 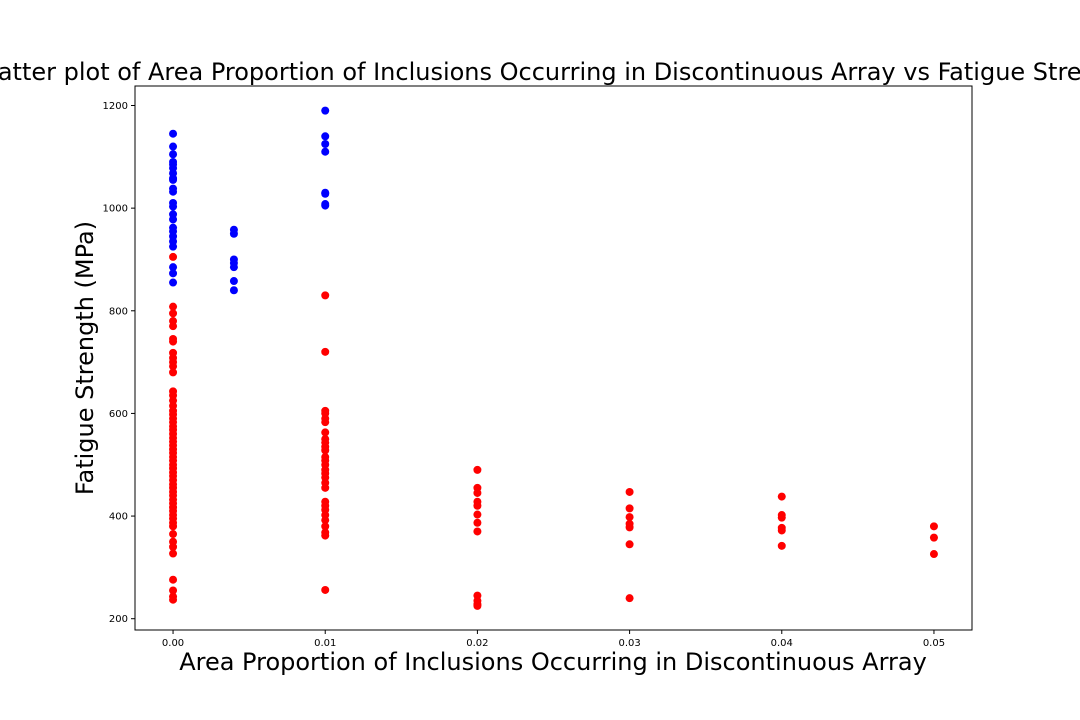 I want to click on y-axis-label: Fatigue Strength (MPa), so click(x=85, y=358).